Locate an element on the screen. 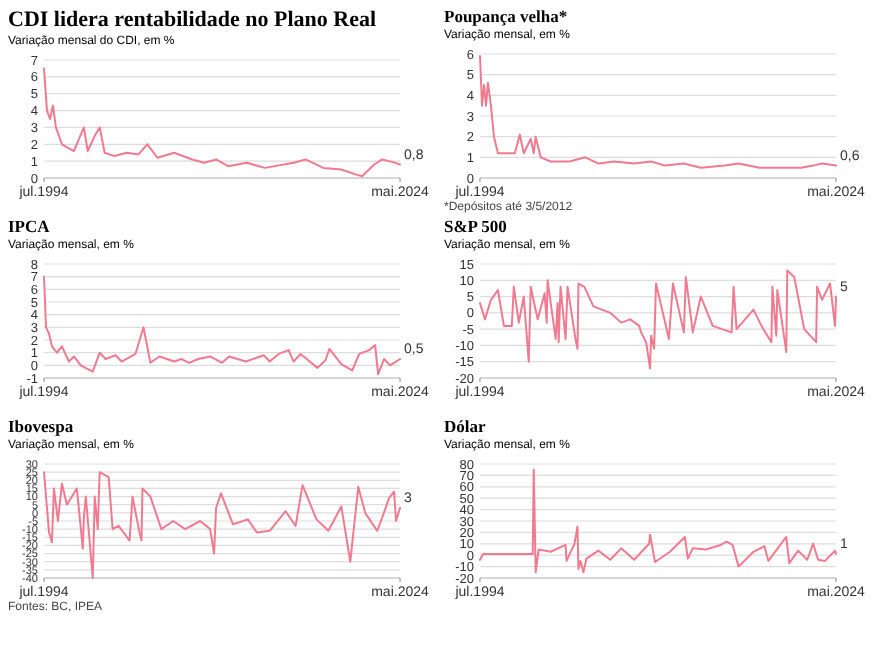  chart-title: S&P 500 is located at coordinates (475, 226).